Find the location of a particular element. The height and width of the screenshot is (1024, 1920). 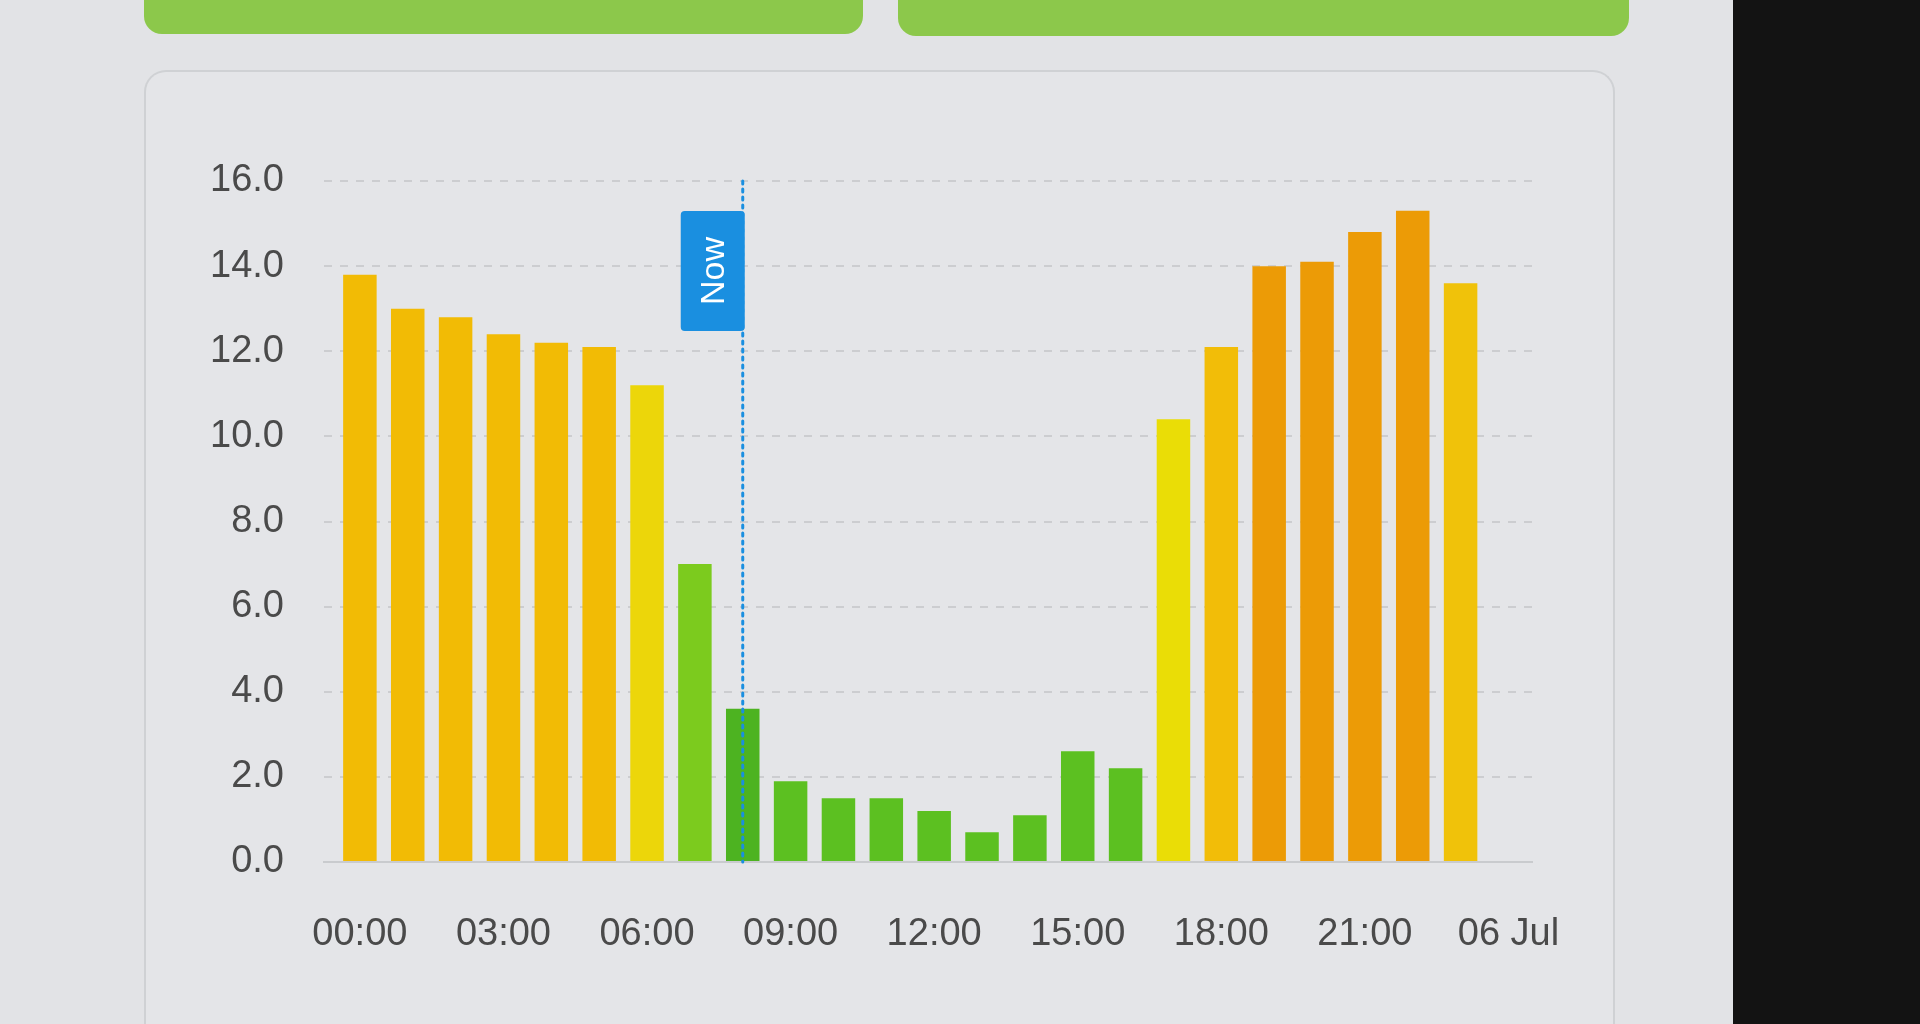

y-tick-label: 10.0 is located at coordinates (247, 433).